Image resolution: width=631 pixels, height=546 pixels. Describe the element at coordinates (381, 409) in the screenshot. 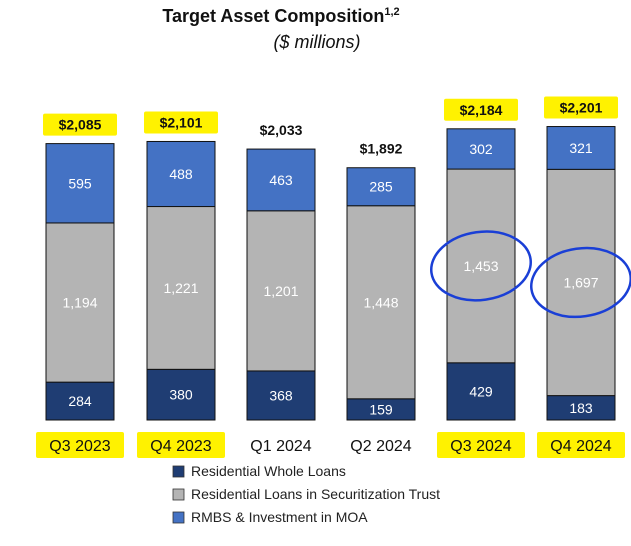

I see `segment-value-label: 159` at that location.